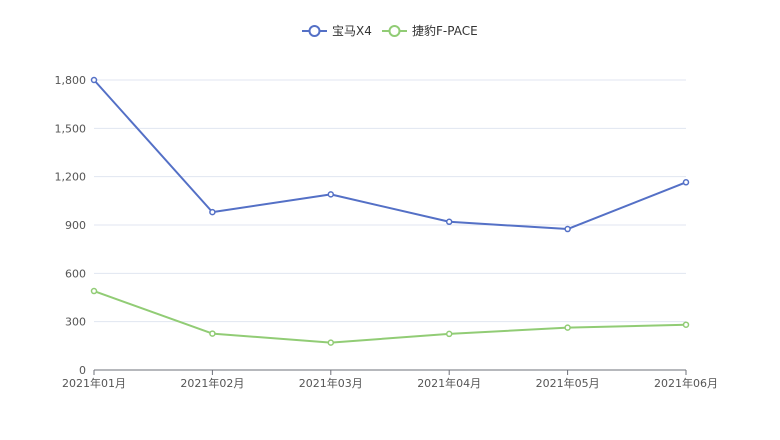 Image resolution: width=780 pixels, height=440 pixels. I want to click on y-tick-label: 1,800, so click(71, 80).